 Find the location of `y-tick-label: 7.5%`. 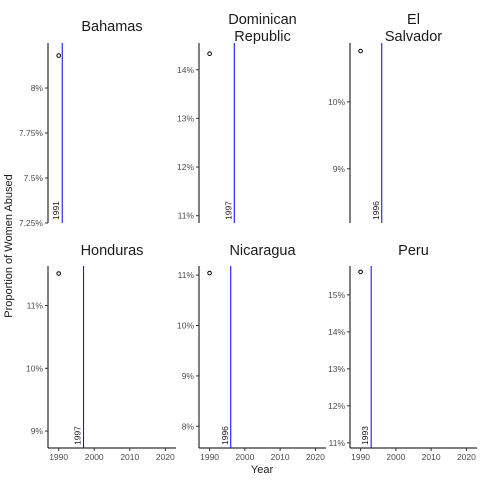

y-tick-label: 7.5% is located at coordinates (34, 178).